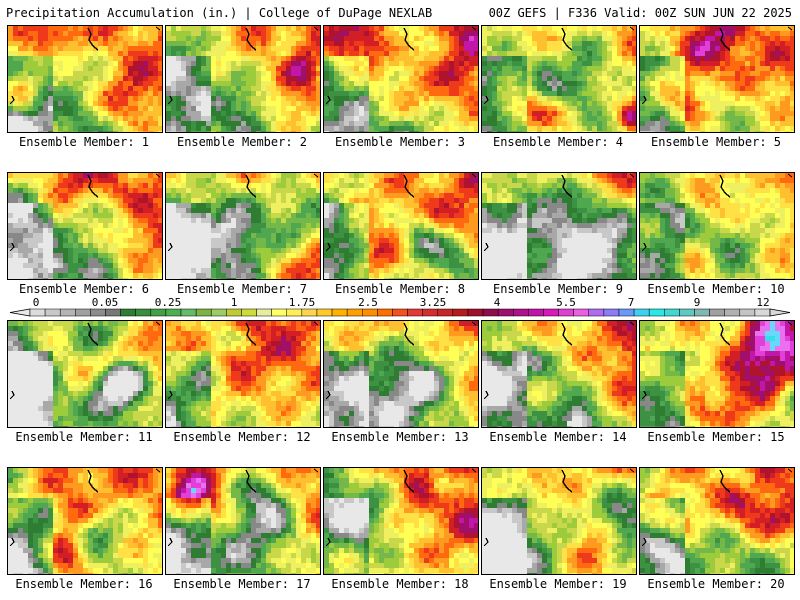 The image size is (800, 600). Describe the element at coordinates (716, 437) in the screenshot. I see `ensemble-member-caption: Ensemble Member: 15` at that location.